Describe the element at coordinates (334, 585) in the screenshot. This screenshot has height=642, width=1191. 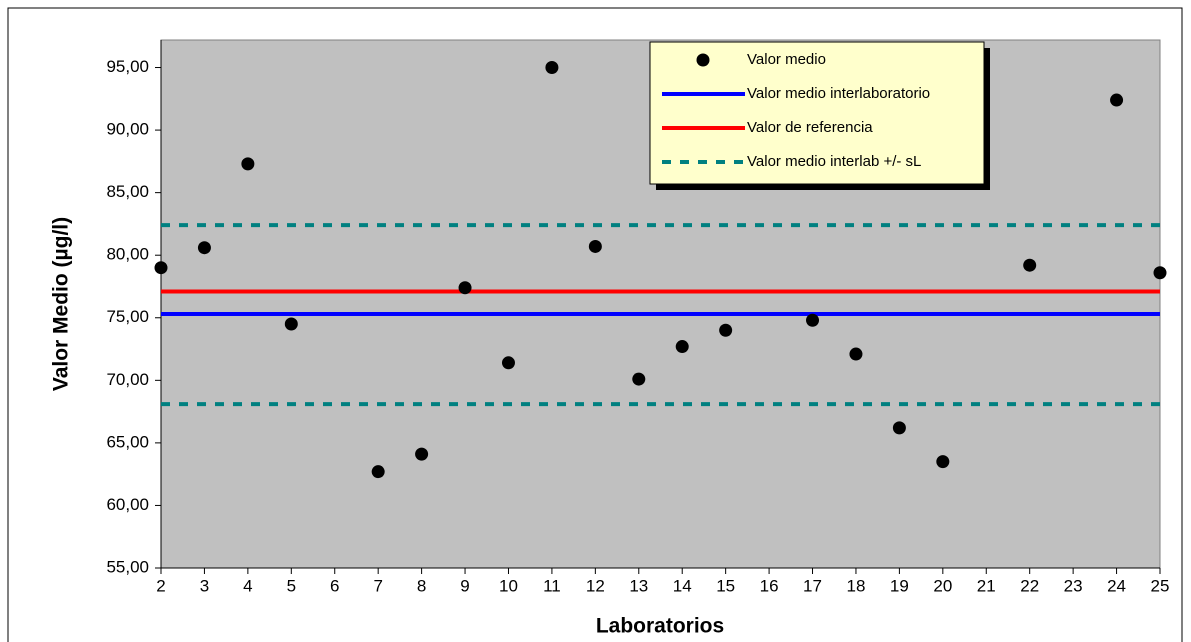
I see `x-tick-label: 6` at that location.